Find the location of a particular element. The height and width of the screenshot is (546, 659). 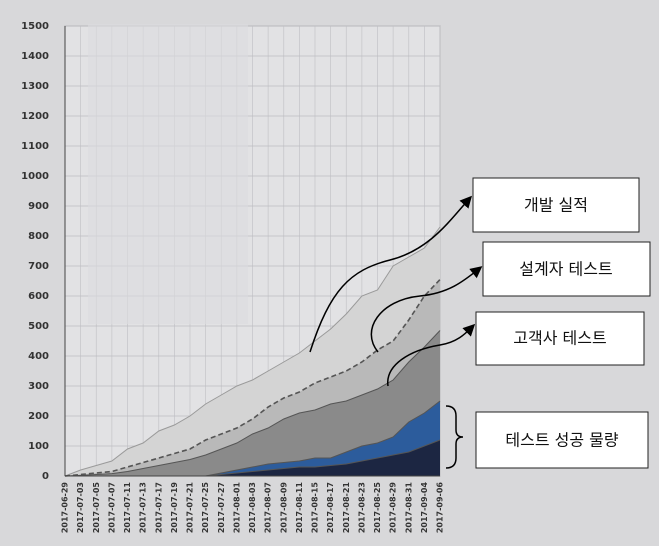

x-tick-label: 2017-08-21 is located at coordinates (346, 508).